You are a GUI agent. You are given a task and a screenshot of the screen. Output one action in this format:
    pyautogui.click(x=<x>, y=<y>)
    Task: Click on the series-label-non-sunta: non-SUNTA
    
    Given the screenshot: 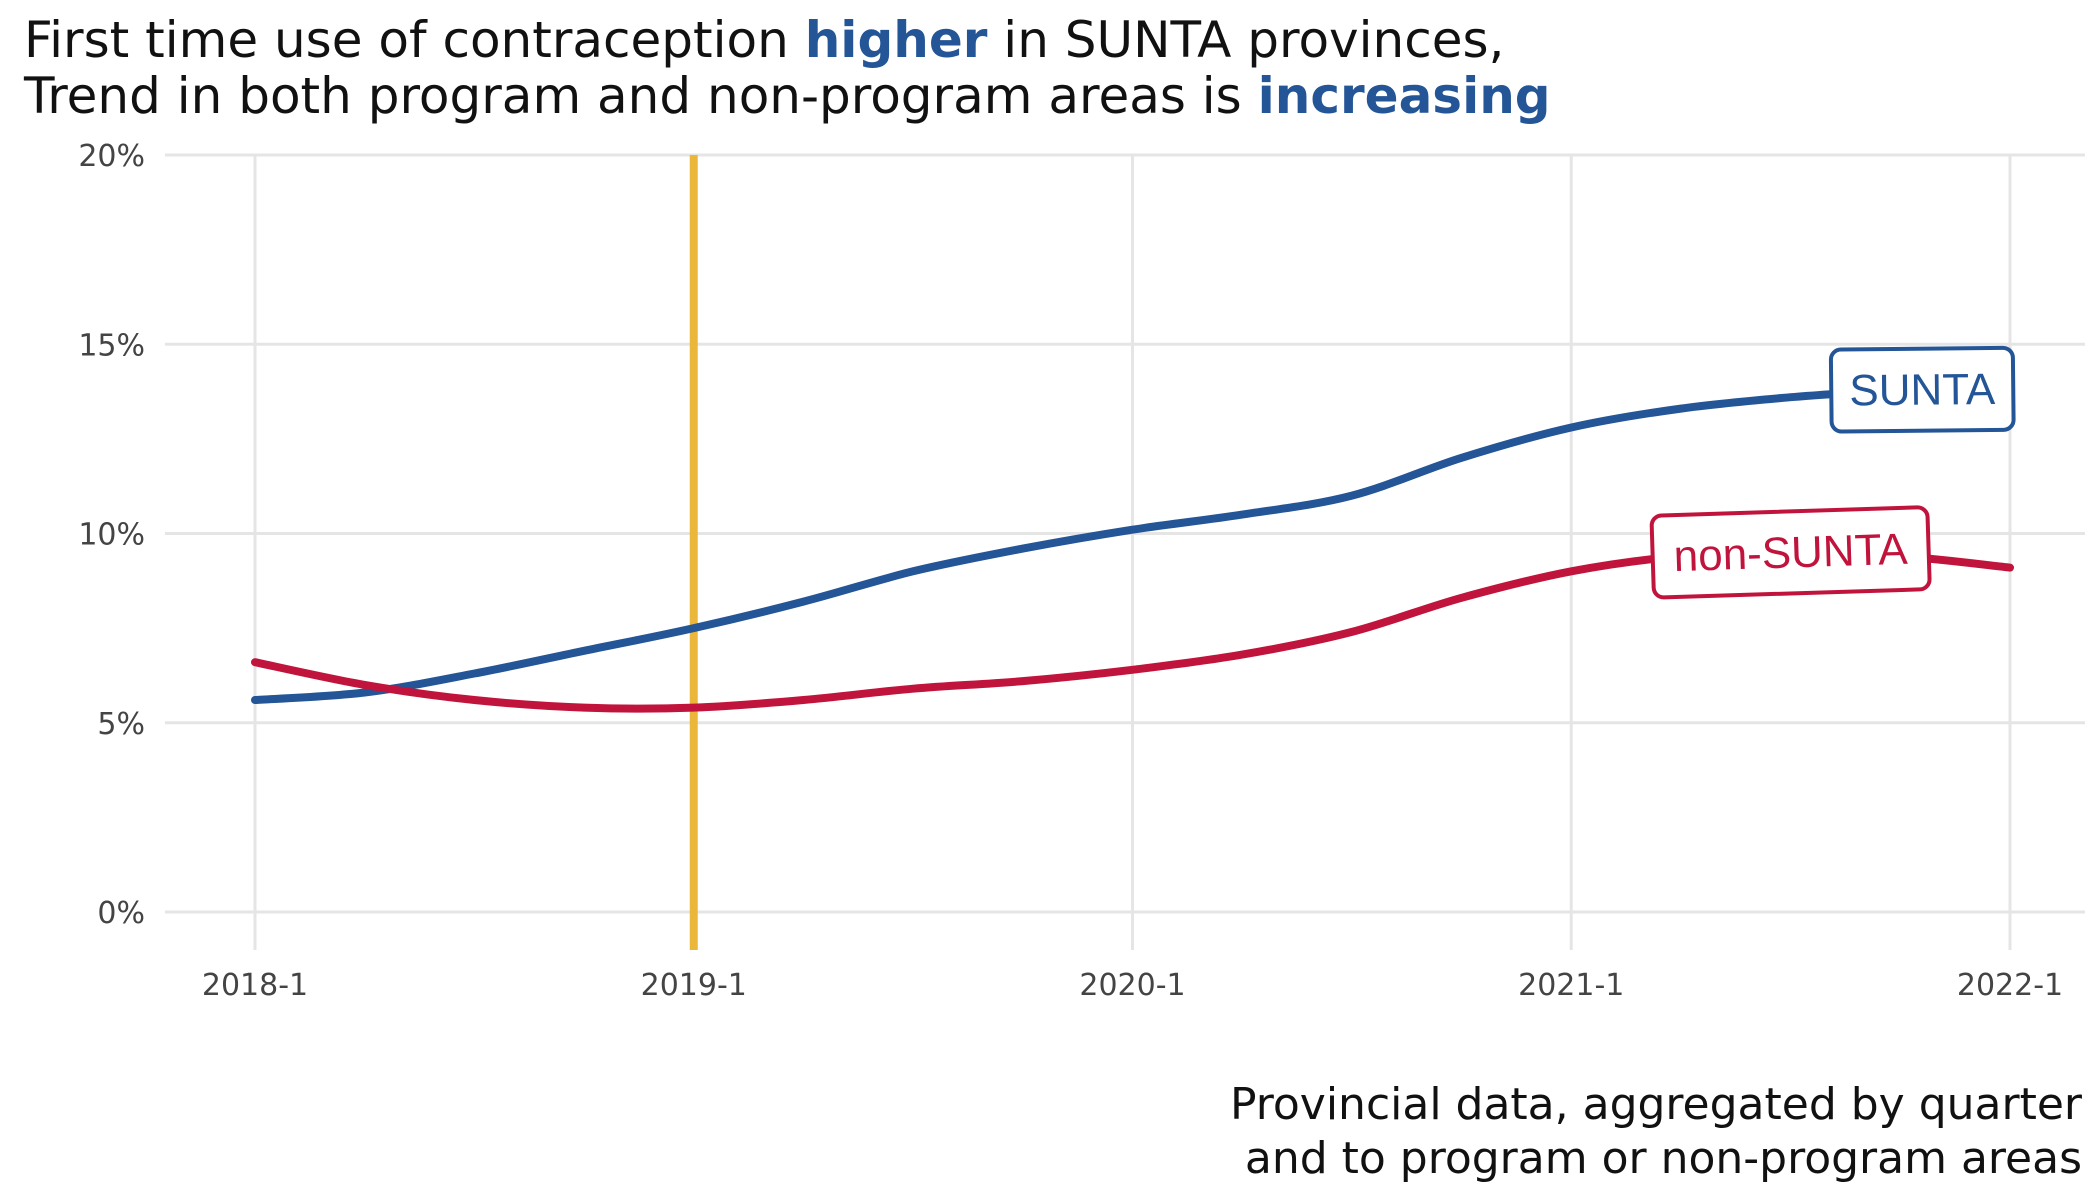 What is the action you would take?
    pyautogui.click(x=1790, y=552)
    